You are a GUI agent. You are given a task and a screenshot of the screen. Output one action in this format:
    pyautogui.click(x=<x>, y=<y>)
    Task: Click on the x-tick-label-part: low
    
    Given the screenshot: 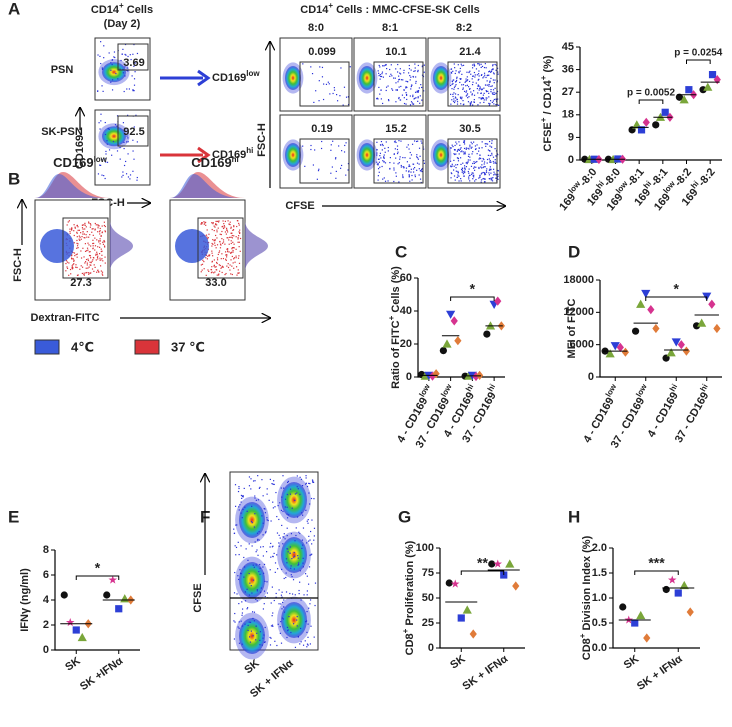 What is the action you would take?
    pyautogui.click(x=641, y=390)
    